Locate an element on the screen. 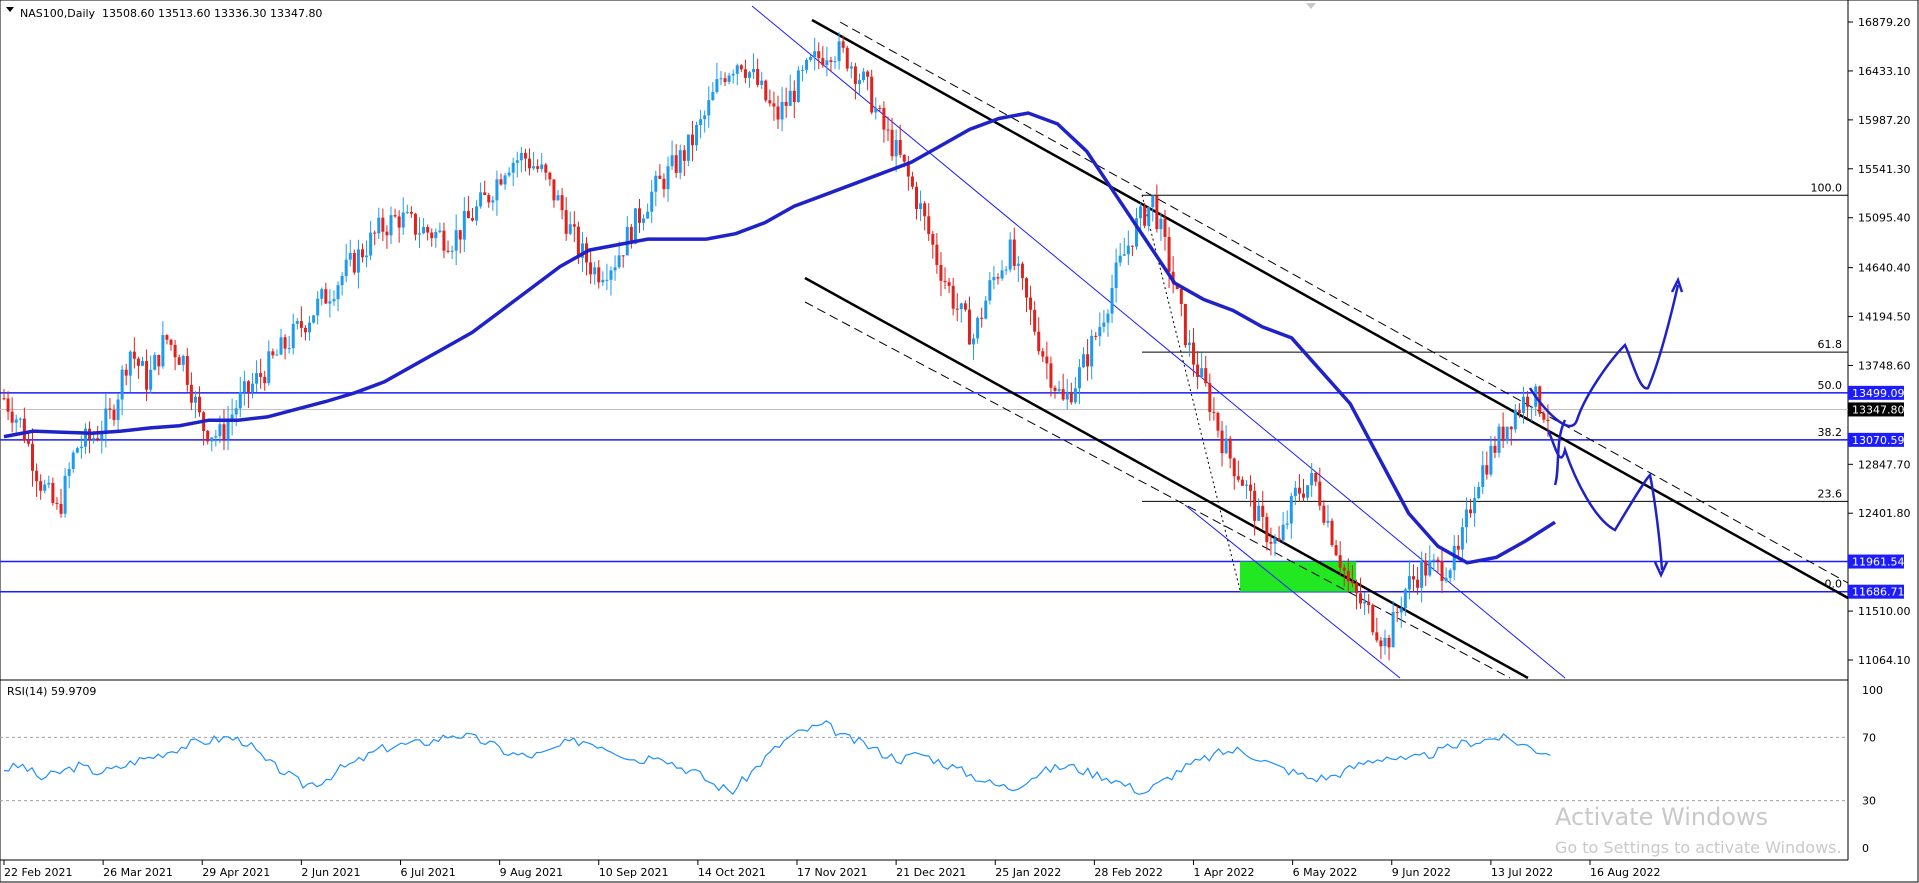 The width and height of the screenshot is (1919, 883). time-tick-label: 6 May 2022 is located at coordinates (1325, 872).